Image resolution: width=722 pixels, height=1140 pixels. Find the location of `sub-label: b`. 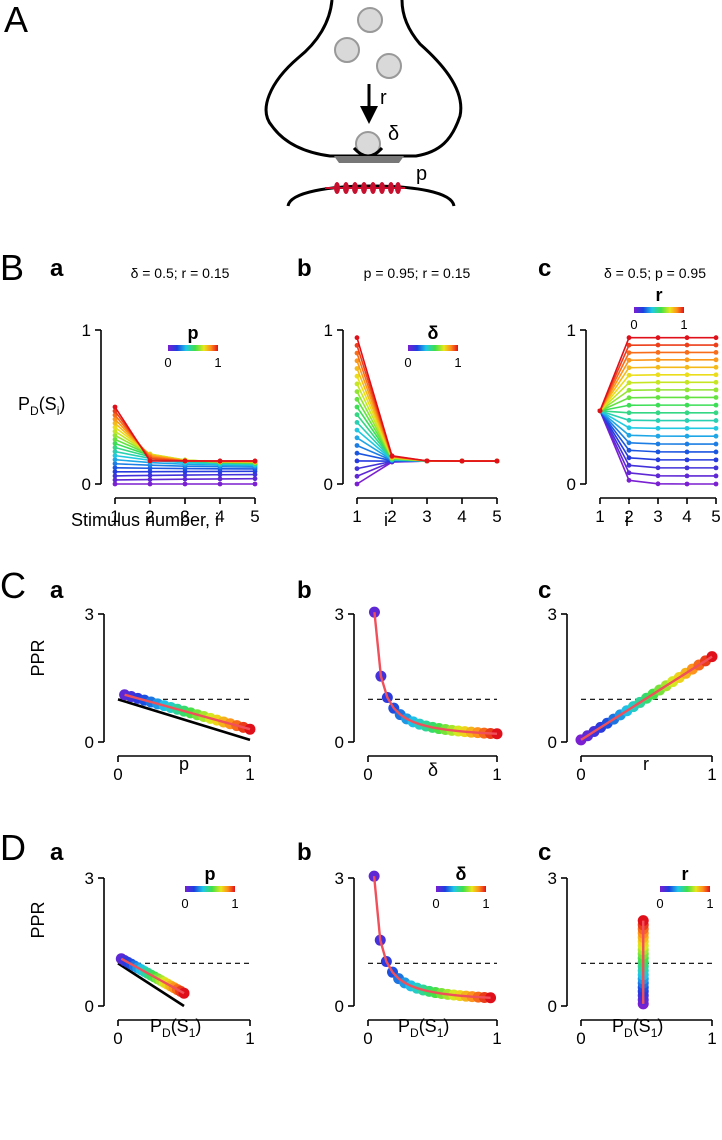

sub-label: b is located at coordinates (304, 852).